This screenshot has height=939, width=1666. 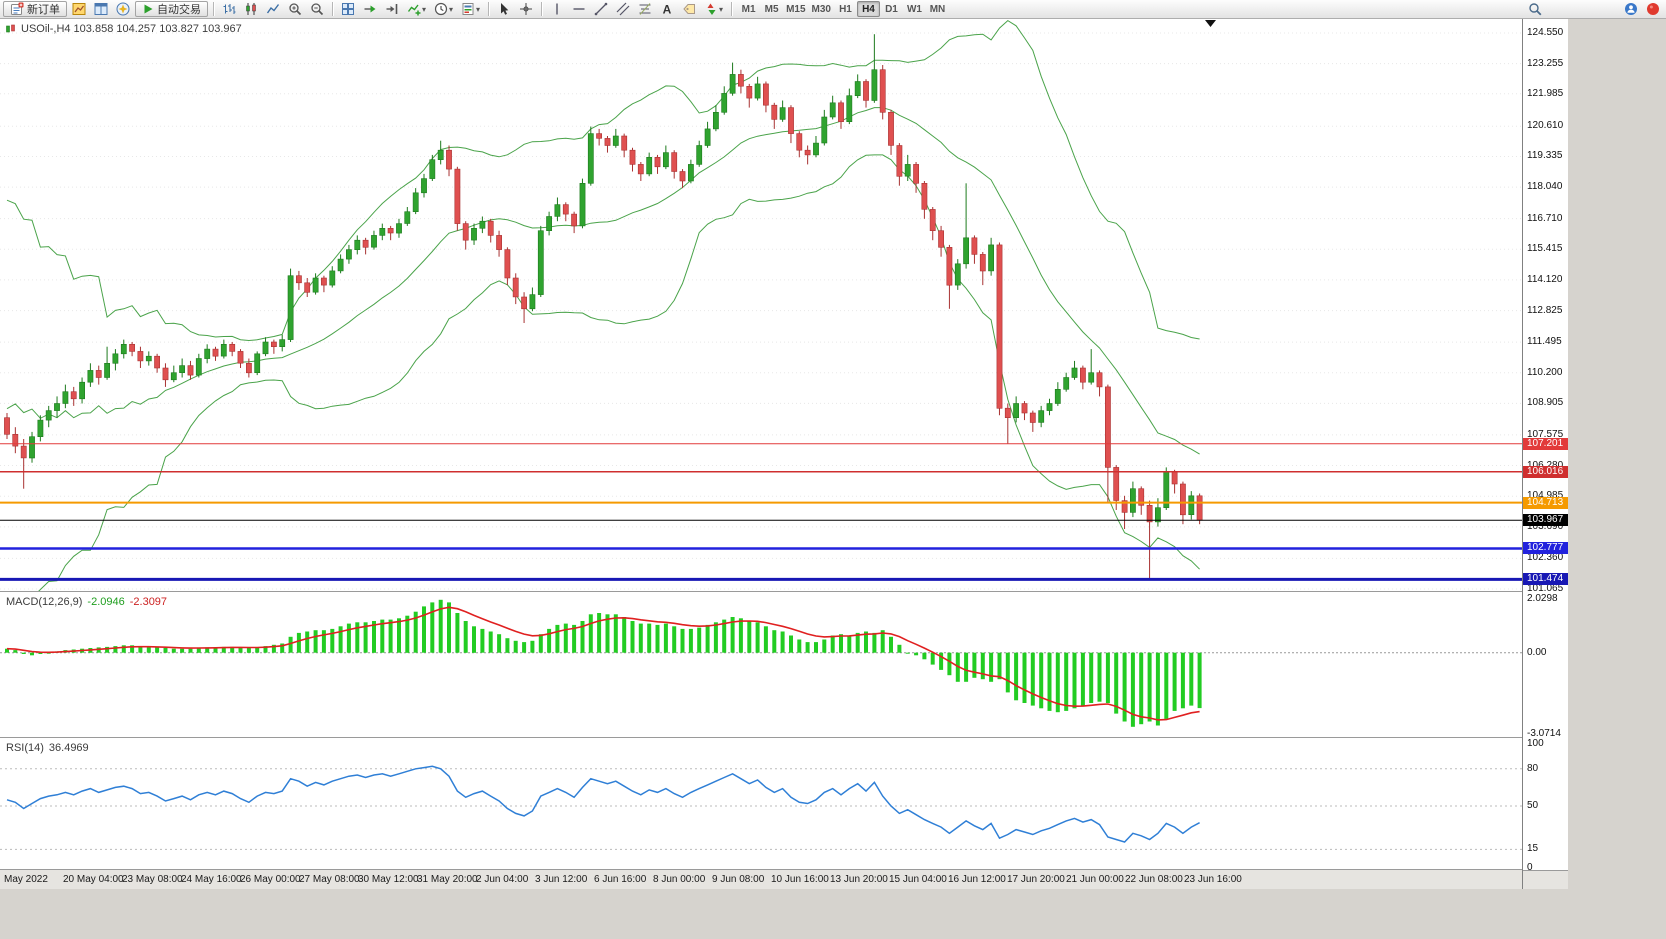 What do you see at coordinates (101, 9) in the screenshot?
I see `market-watch-button` at bounding box center [101, 9].